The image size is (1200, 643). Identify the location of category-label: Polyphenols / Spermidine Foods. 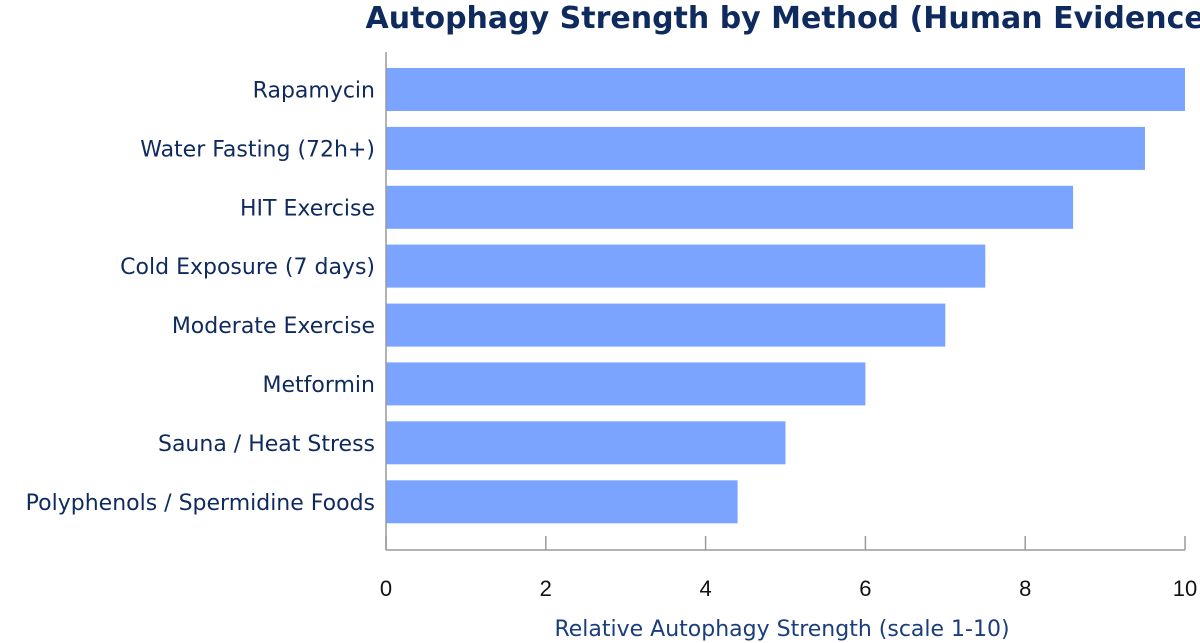
(200, 503).